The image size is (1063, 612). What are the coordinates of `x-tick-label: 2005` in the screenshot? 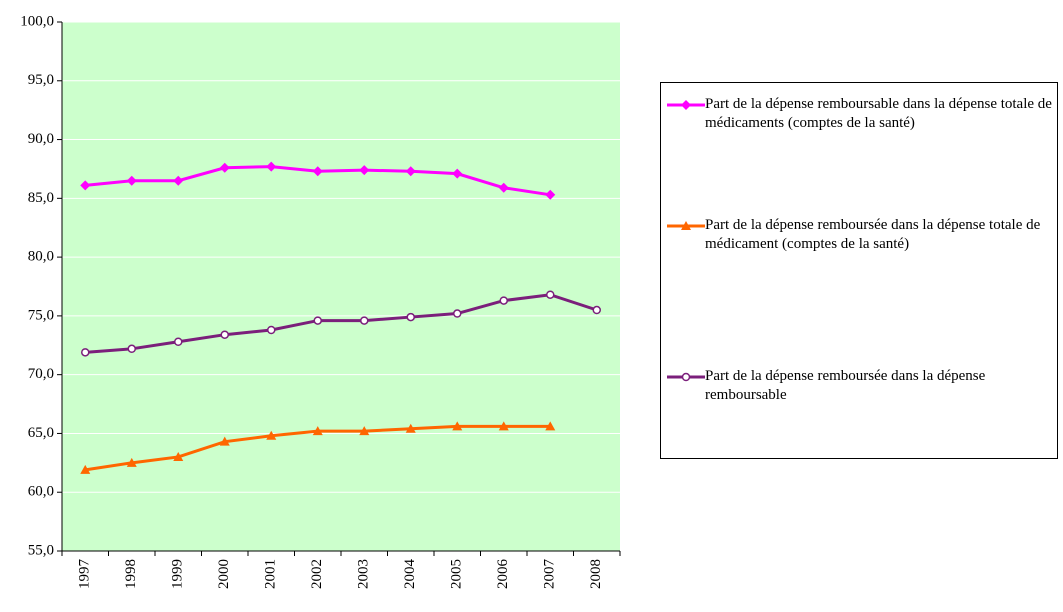 It's located at (457, 574).